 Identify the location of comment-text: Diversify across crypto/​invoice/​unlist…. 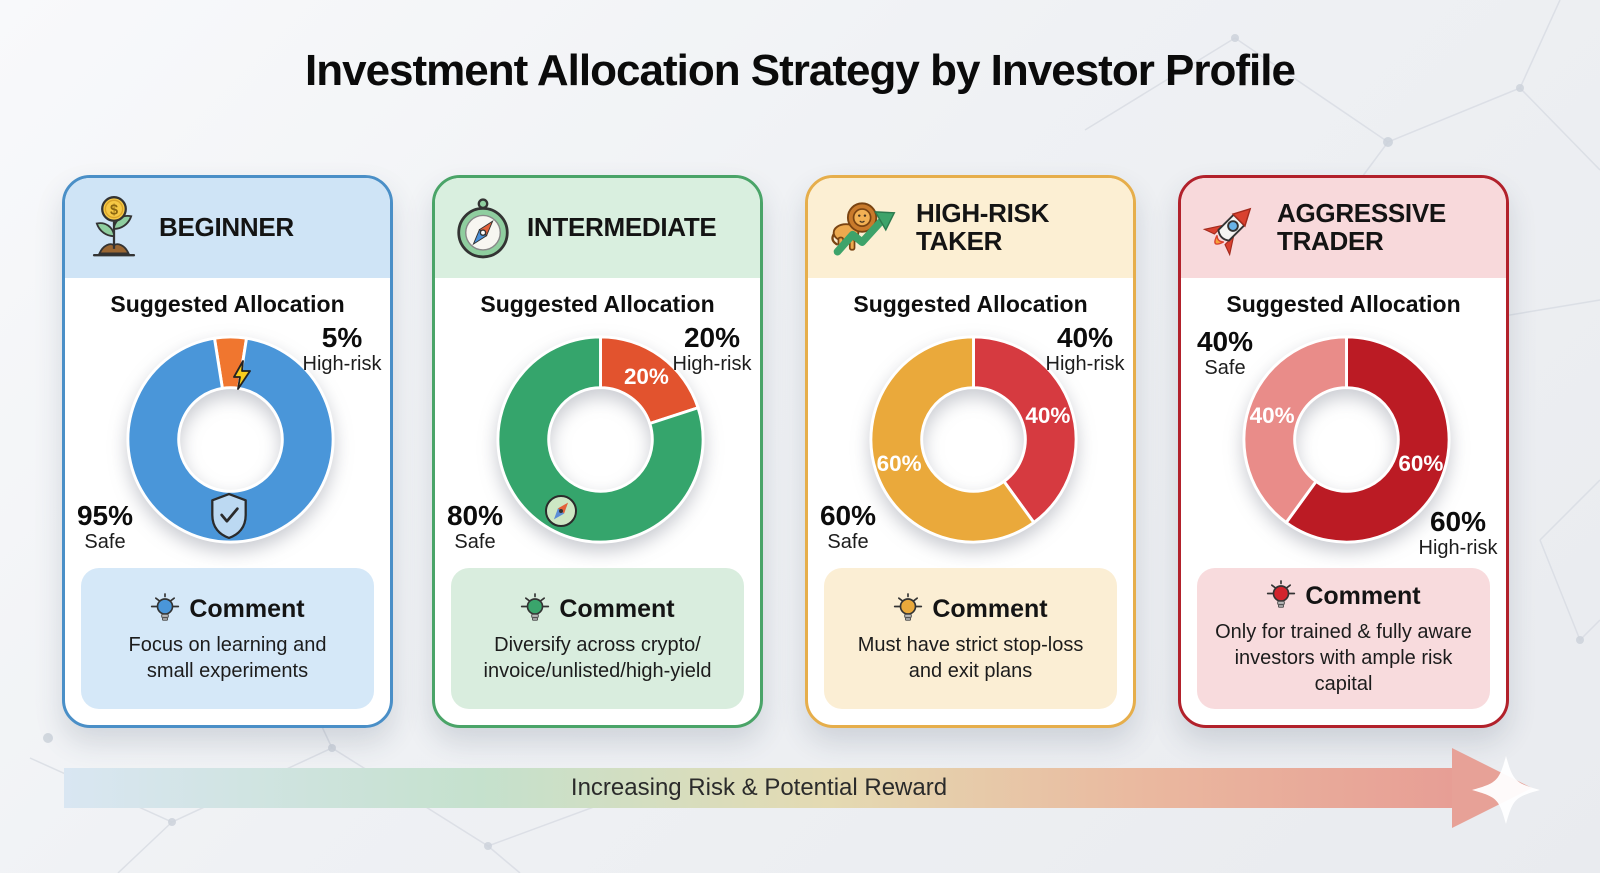
(597, 658).